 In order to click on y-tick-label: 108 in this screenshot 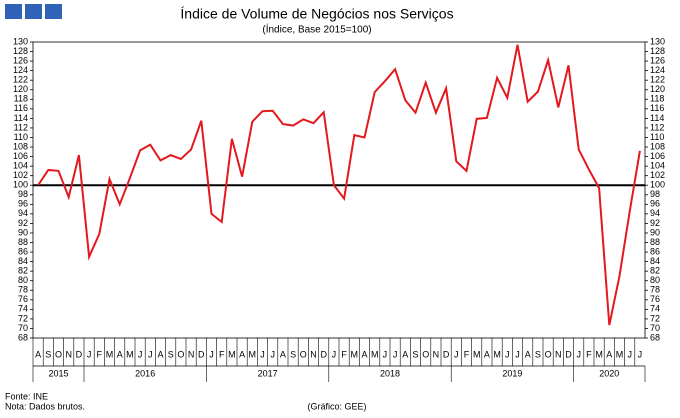, I will do `click(20, 146)`.